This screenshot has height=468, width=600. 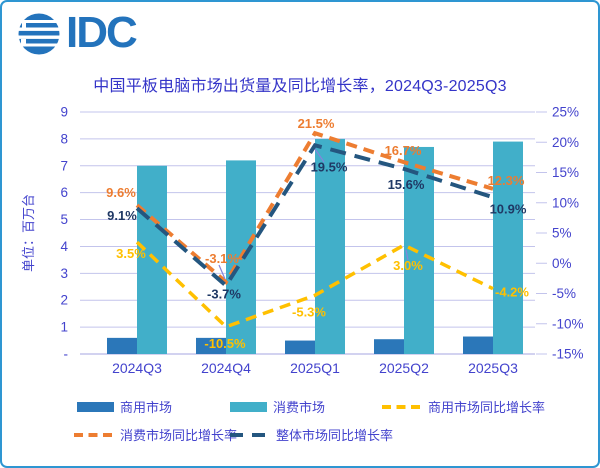 What do you see at coordinates (64, 112) in the screenshot?
I see `y-axis-left-tick: 9` at bounding box center [64, 112].